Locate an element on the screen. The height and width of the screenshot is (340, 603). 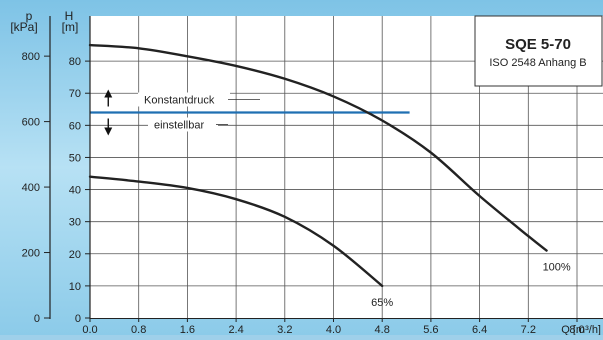
h-tick-label: 30 is located at coordinates (75, 223).